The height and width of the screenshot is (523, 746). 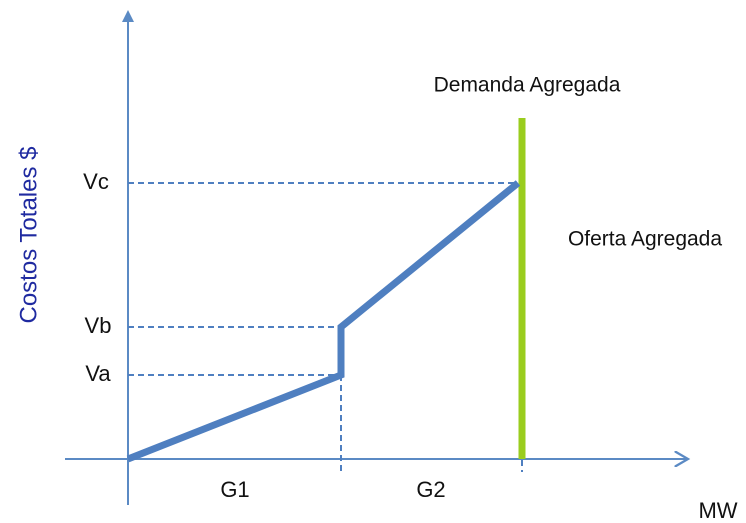 What do you see at coordinates (234, 489) in the screenshot?
I see `segment-label: G1` at bounding box center [234, 489].